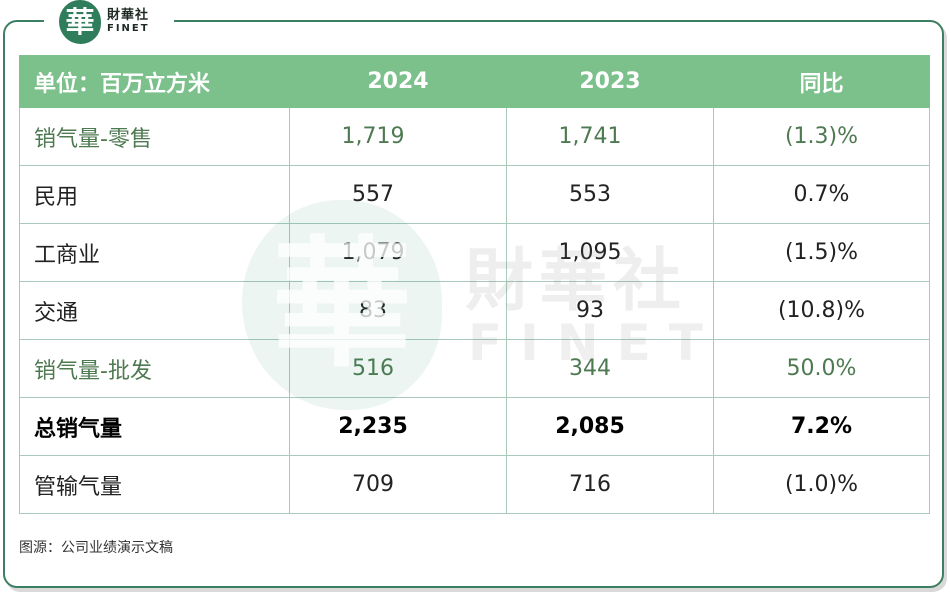 The width and height of the screenshot is (951, 607). Describe the element at coordinates (80, 22) in the screenshot. I see `finet-logo-seal: 華` at that location.